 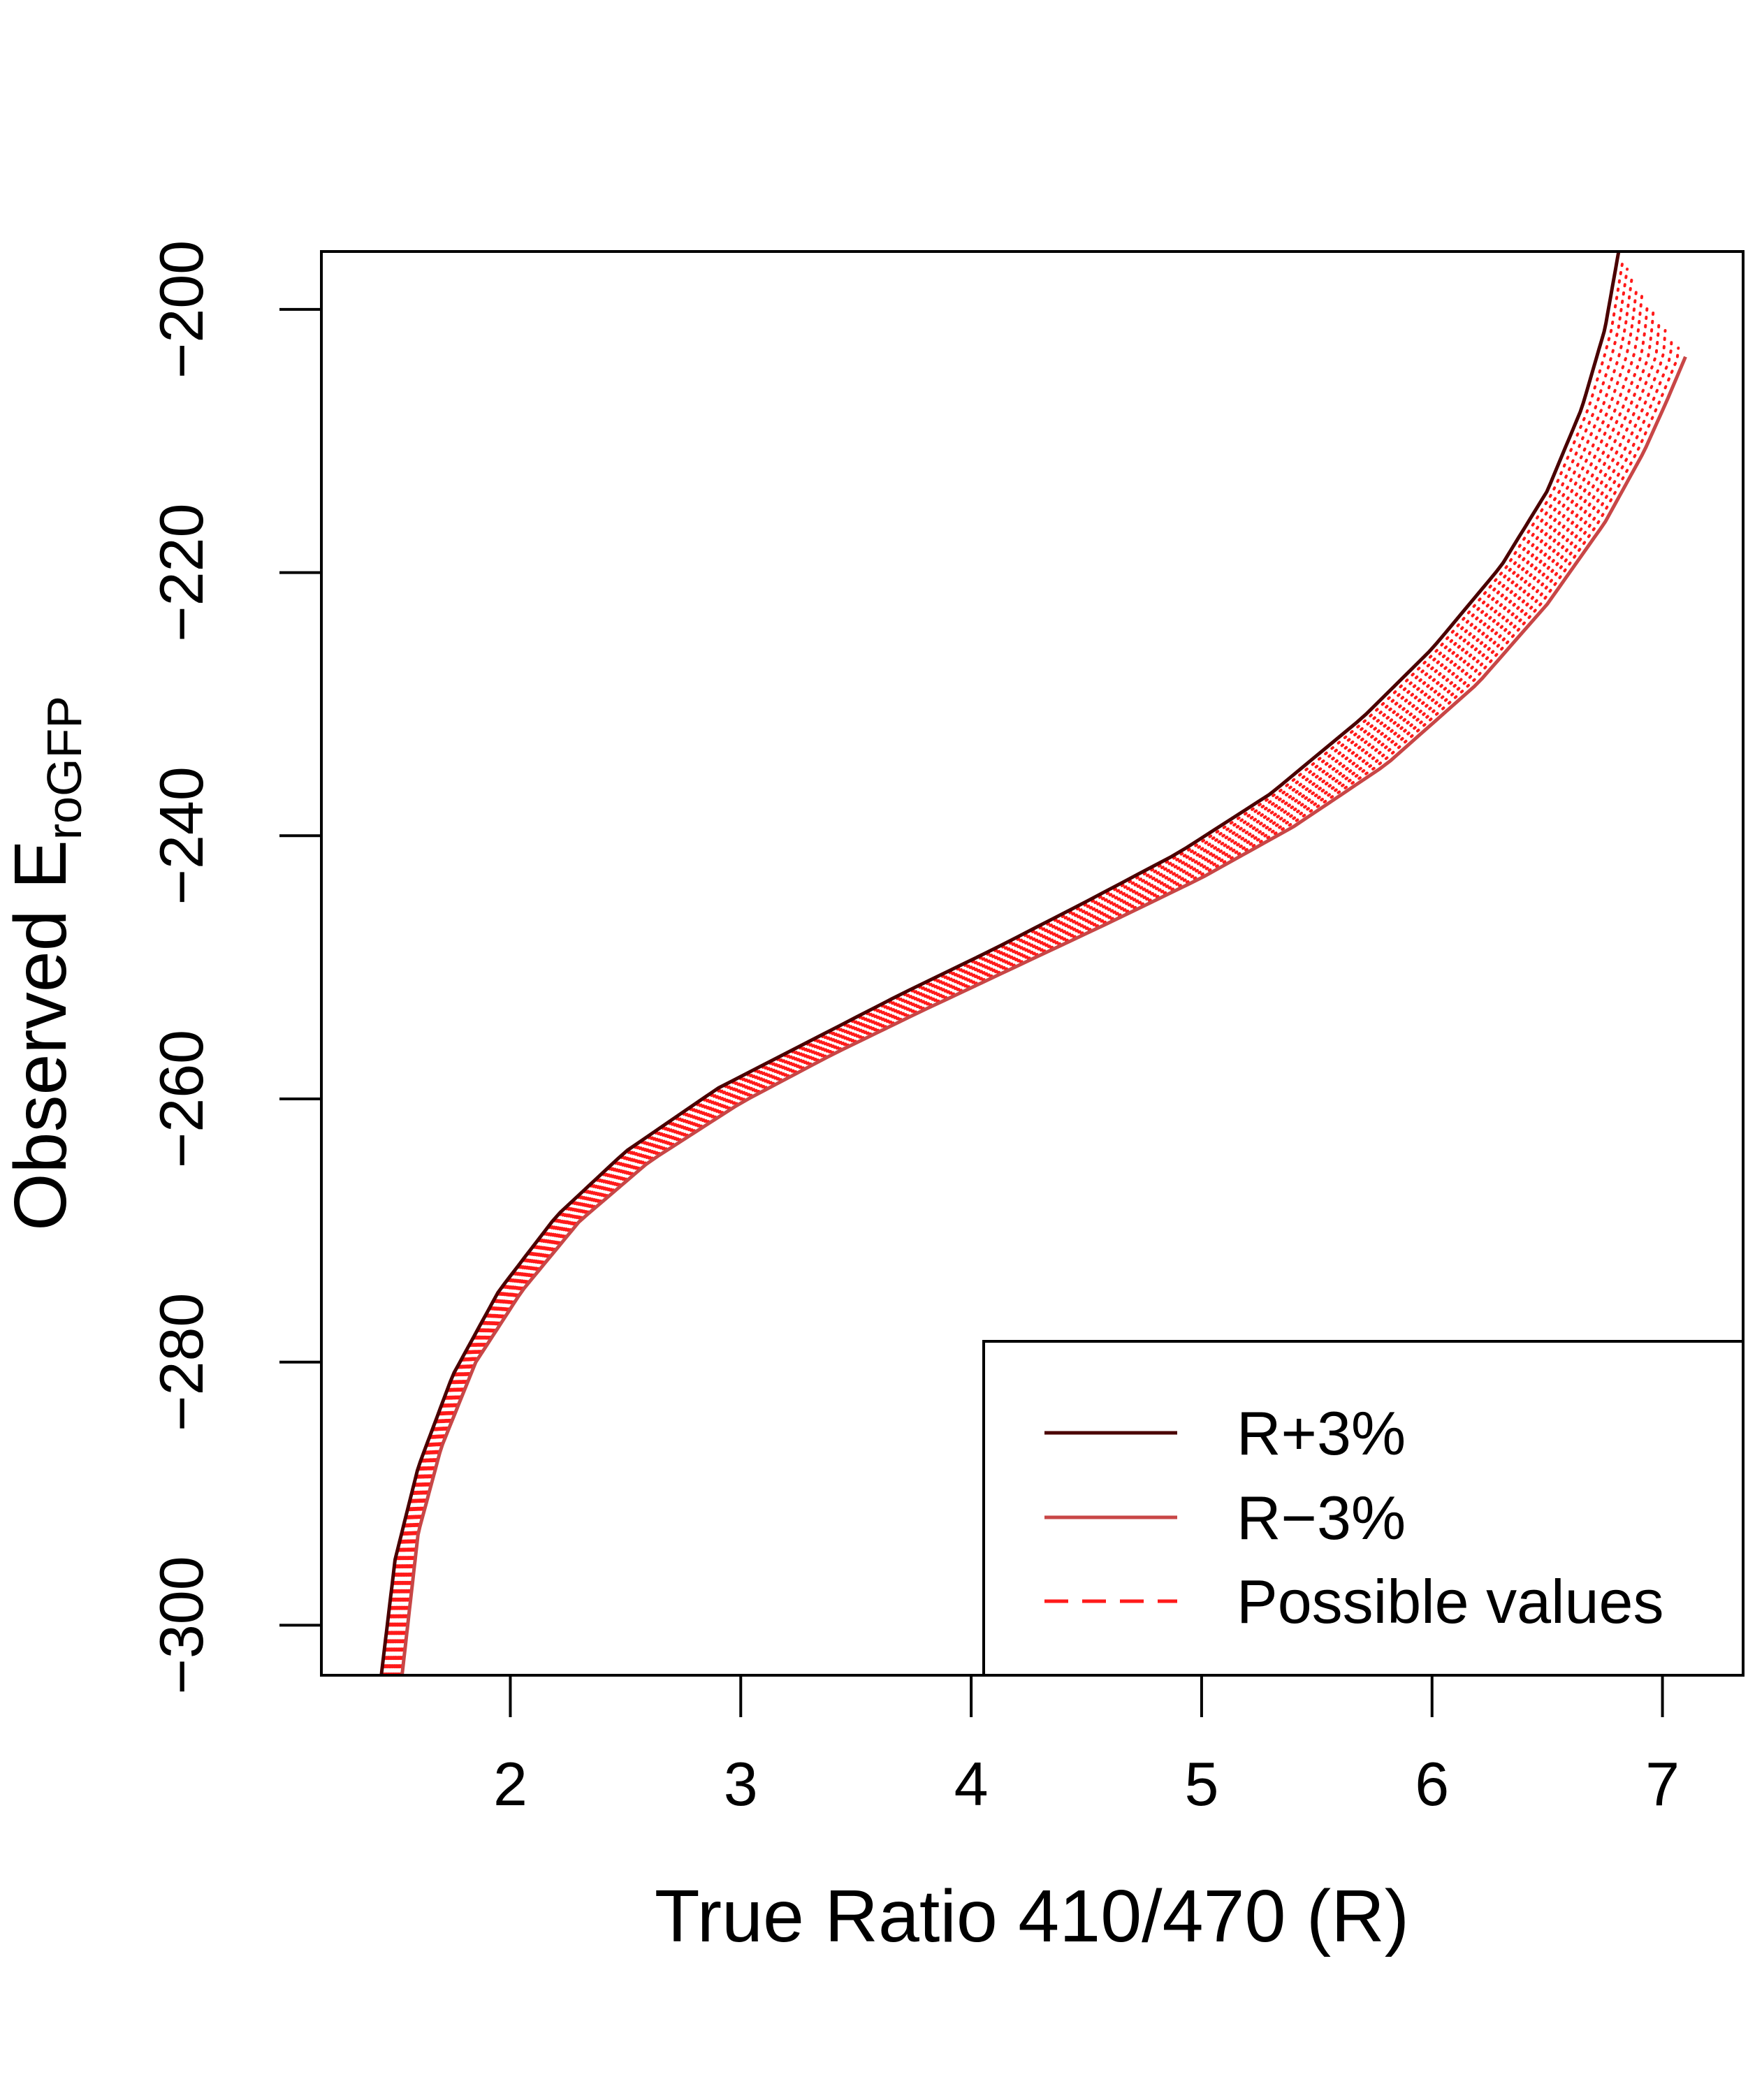 I want to click on y-tick-label: −240, so click(x=181, y=836).